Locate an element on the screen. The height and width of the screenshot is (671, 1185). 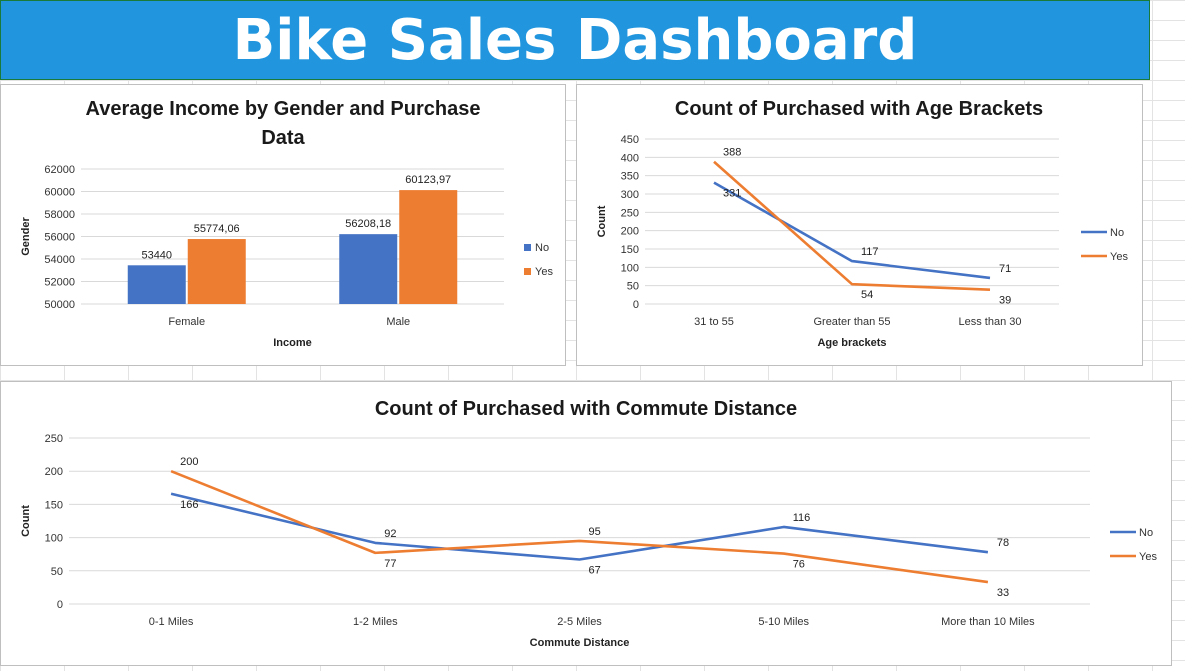
y-tick-label: 300 is located at coordinates (630, 195).